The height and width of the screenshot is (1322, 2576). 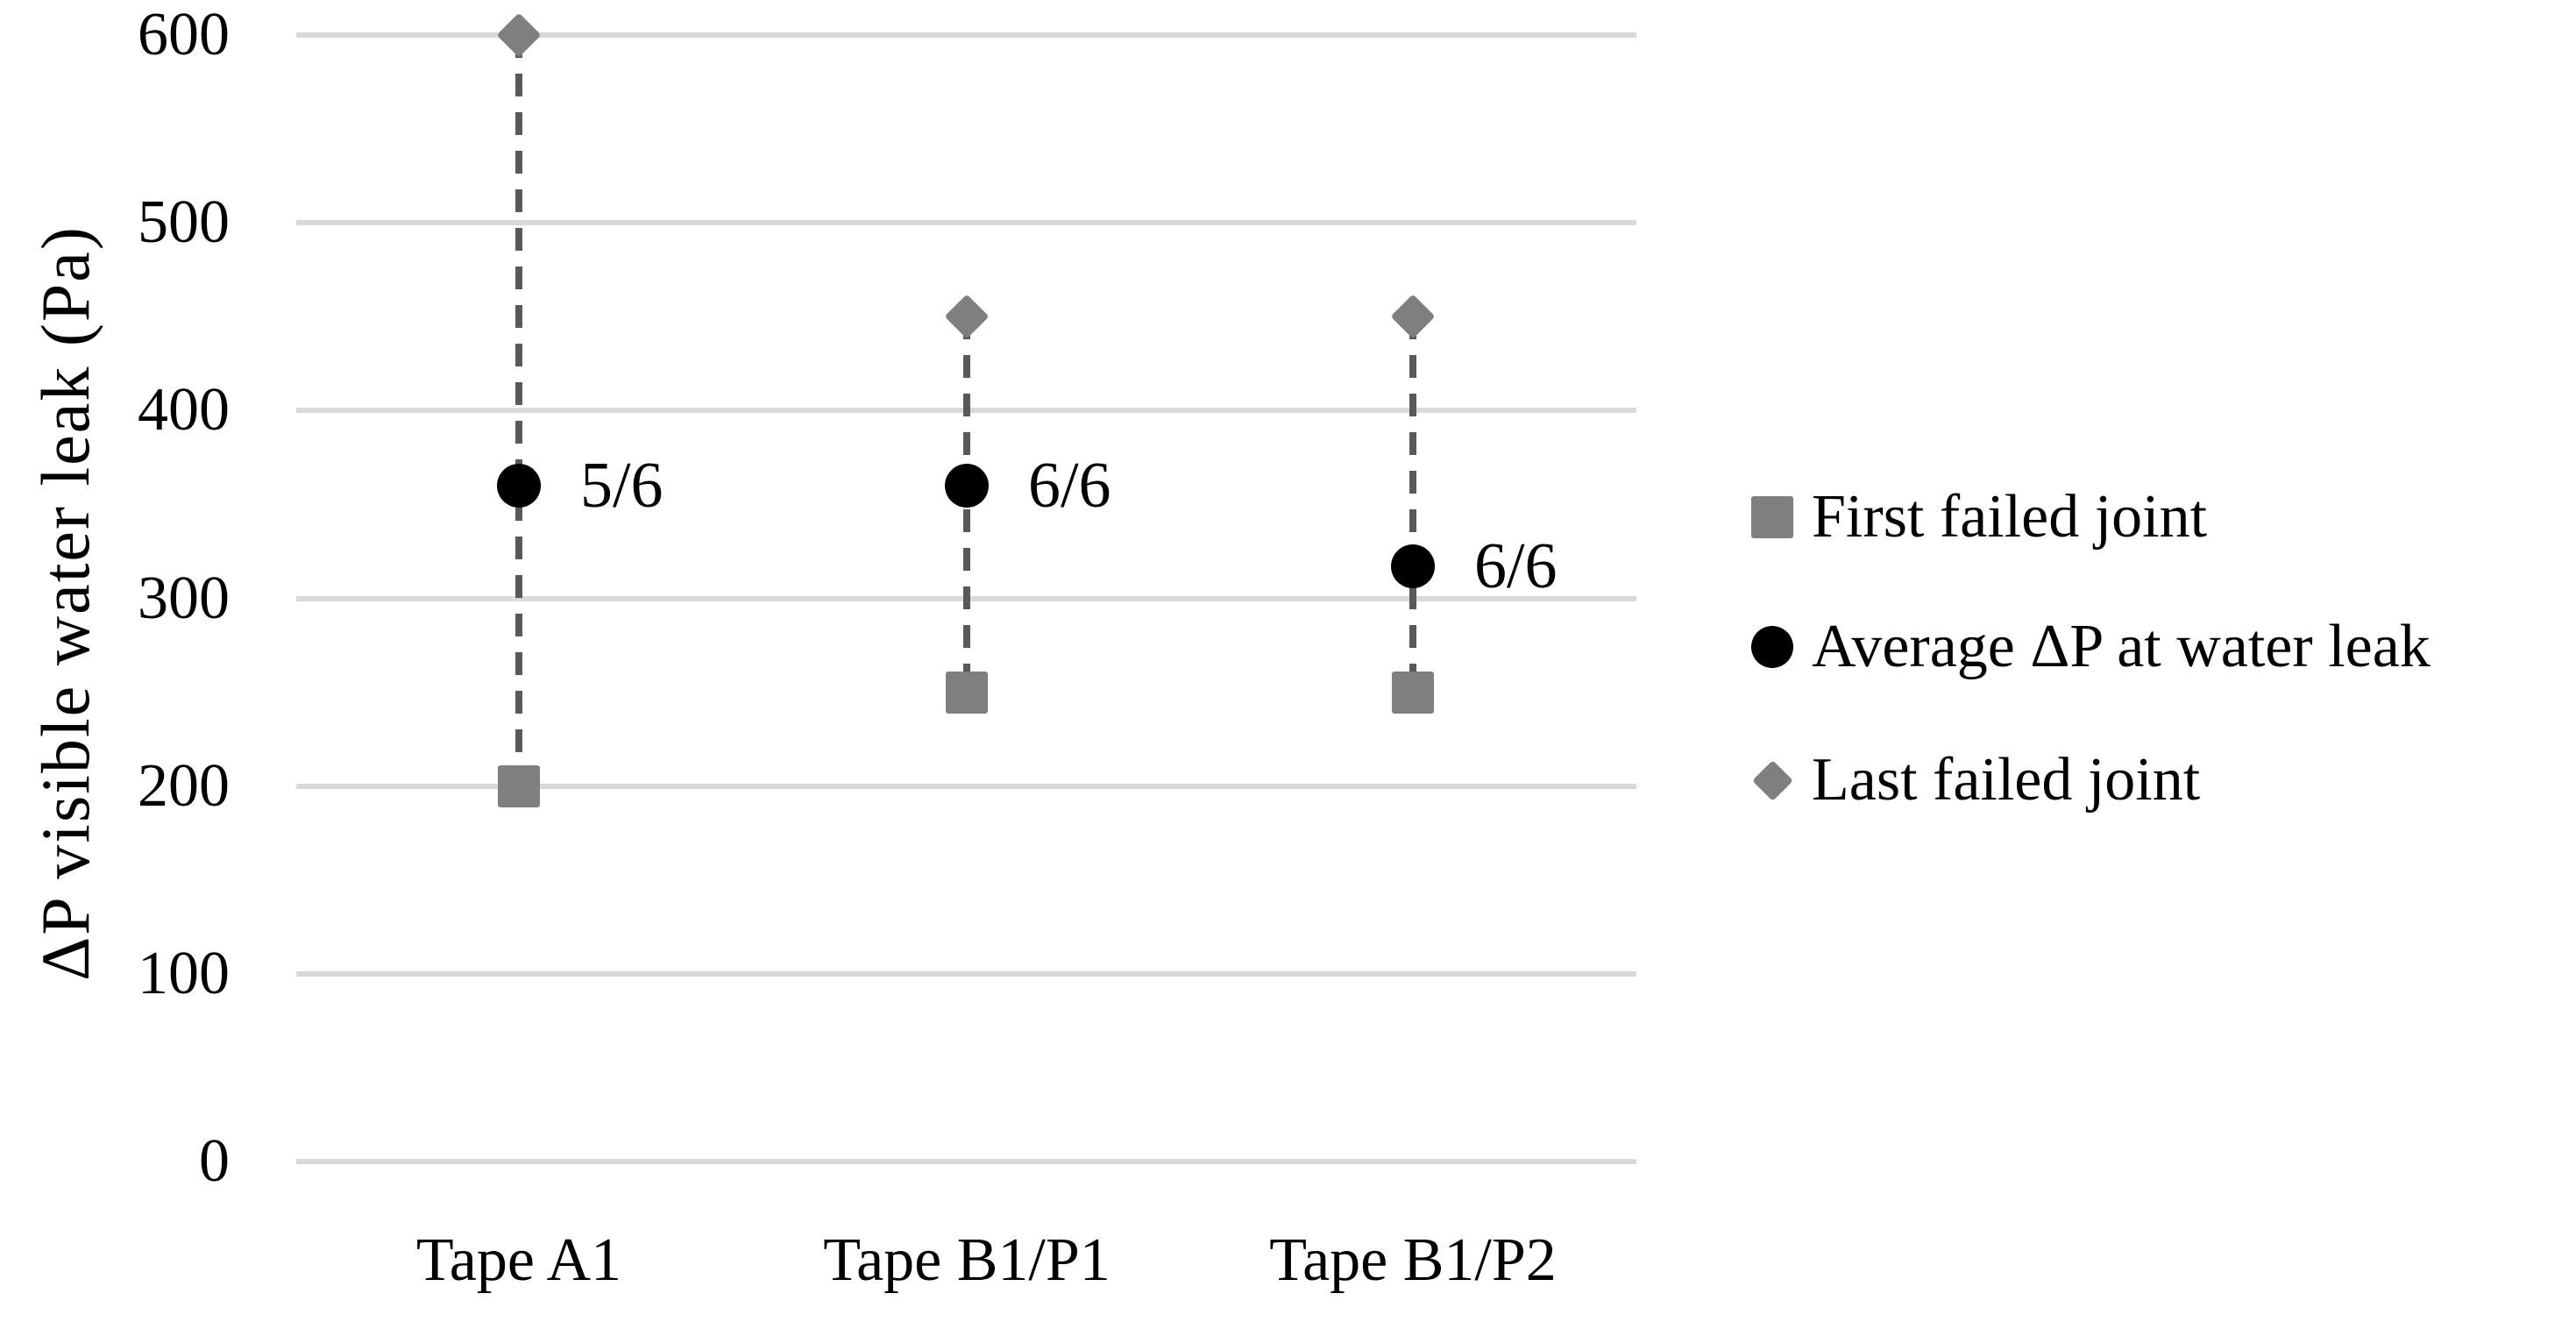 What do you see at coordinates (184, 222) in the screenshot?
I see `y-tick-label-500: 500` at bounding box center [184, 222].